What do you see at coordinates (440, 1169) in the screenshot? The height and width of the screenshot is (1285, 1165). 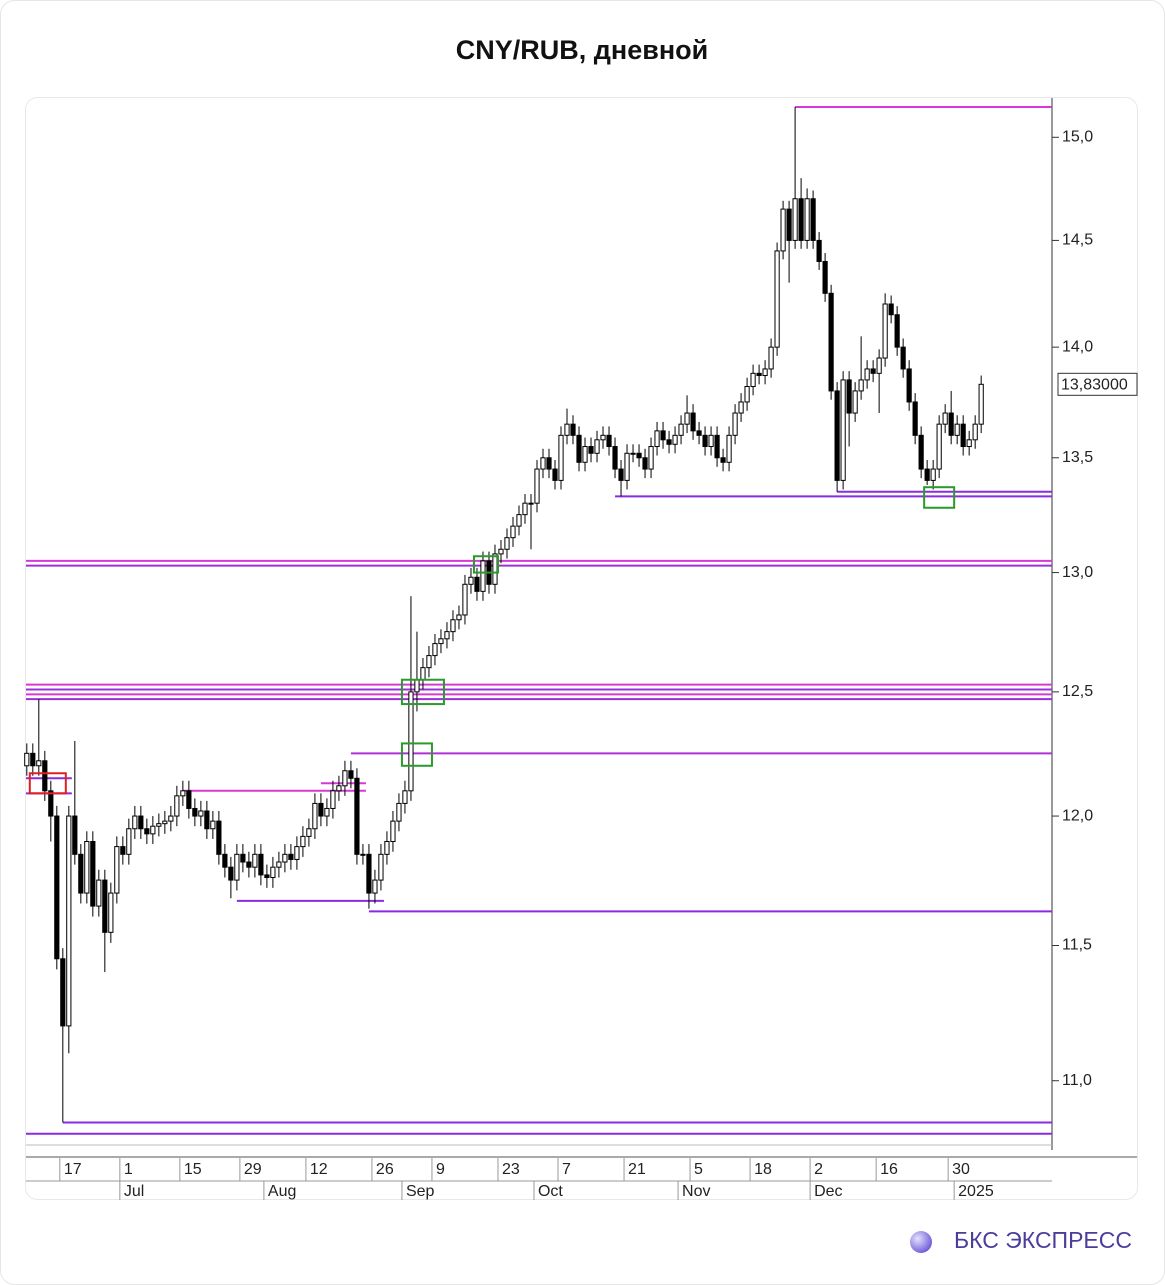 I see `x-tick-label: 9` at bounding box center [440, 1169].